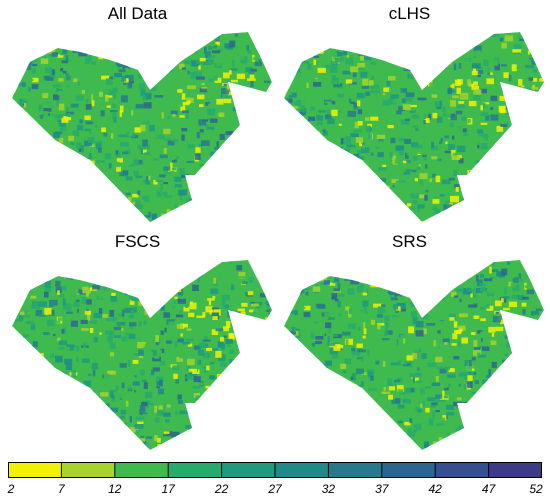 Image resolution: width=550 pixels, height=500 pixels. What do you see at coordinates (115, 489) in the screenshot?
I see `legend-tick-label: 12` at bounding box center [115, 489].